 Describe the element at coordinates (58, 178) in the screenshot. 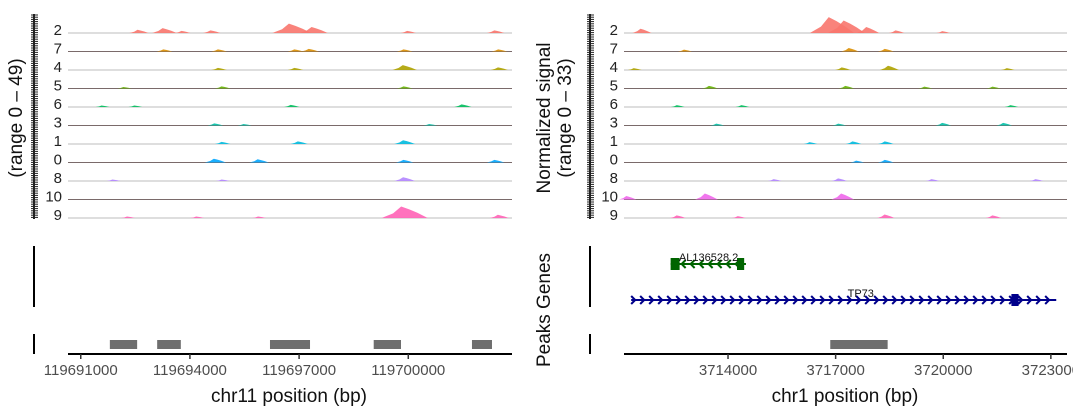

I see `track-label: 8` at that location.